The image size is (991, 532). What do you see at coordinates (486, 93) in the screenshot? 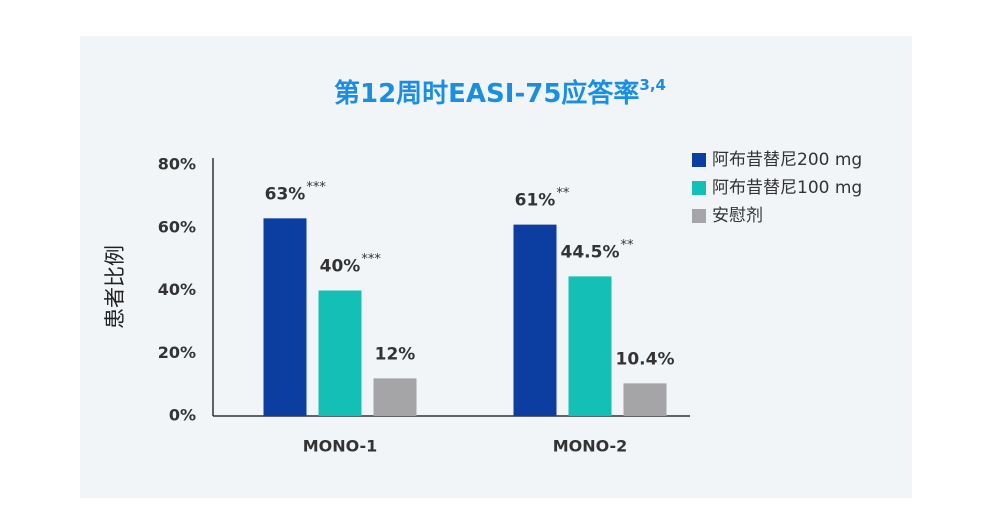
I see `title-text: 第12周时EASI-75应答率` at bounding box center [486, 93].